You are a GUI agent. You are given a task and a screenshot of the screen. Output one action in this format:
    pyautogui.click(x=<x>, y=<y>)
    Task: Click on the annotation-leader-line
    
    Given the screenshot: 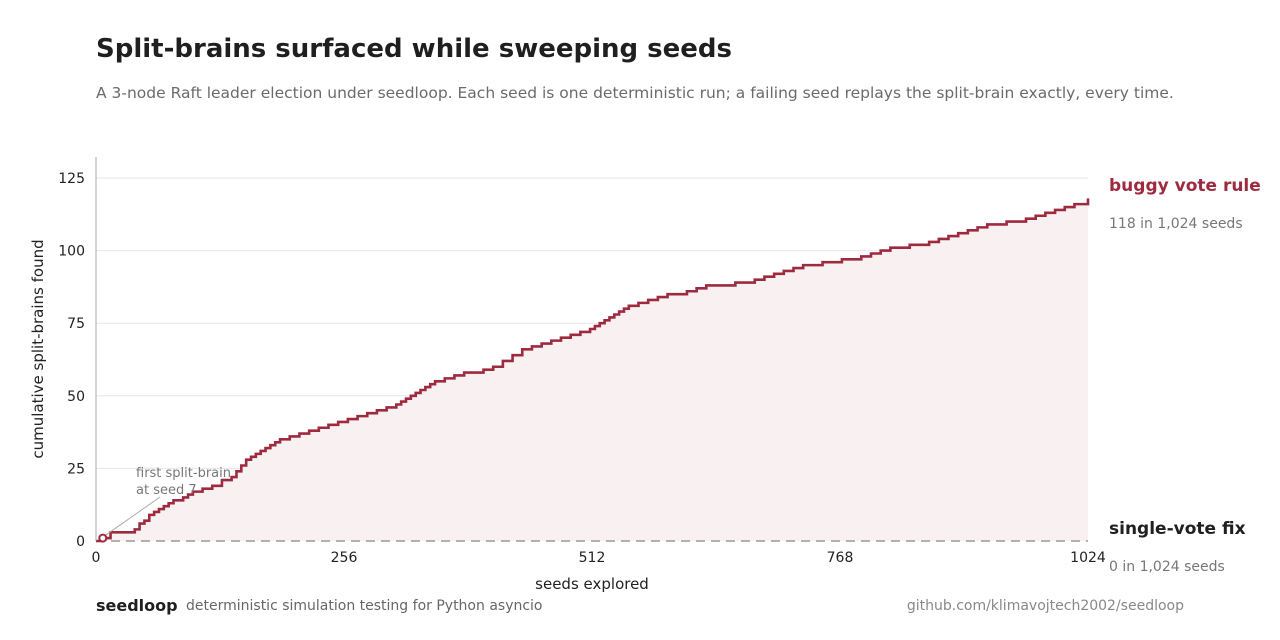 What is the action you would take?
    pyautogui.click(x=133, y=516)
    